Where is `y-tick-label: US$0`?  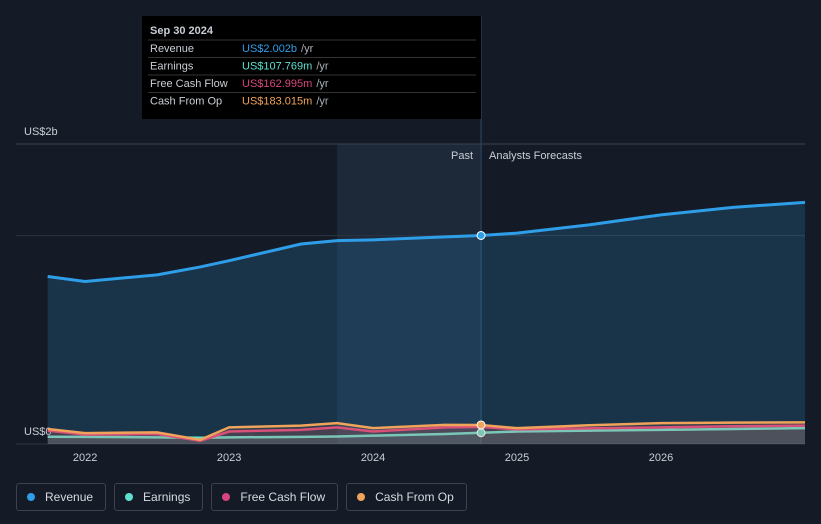
y-tick-label: US$0 is located at coordinates (38, 432).